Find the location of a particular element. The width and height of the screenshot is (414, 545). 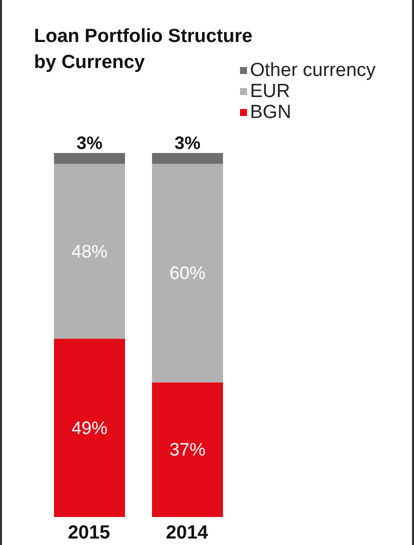

legend-label: EUR is located at coordinates (270, 91).